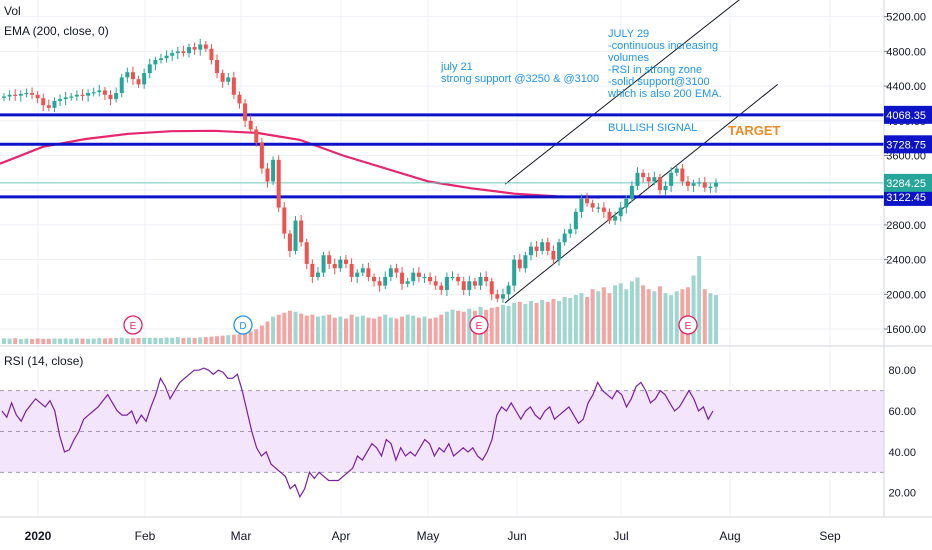 The width and height of the screenshot is (932, 550). What do you see at coordinates (428, 536) in the screenshot?
I see `time-tick-label: May` at bounding box center [428, 536].